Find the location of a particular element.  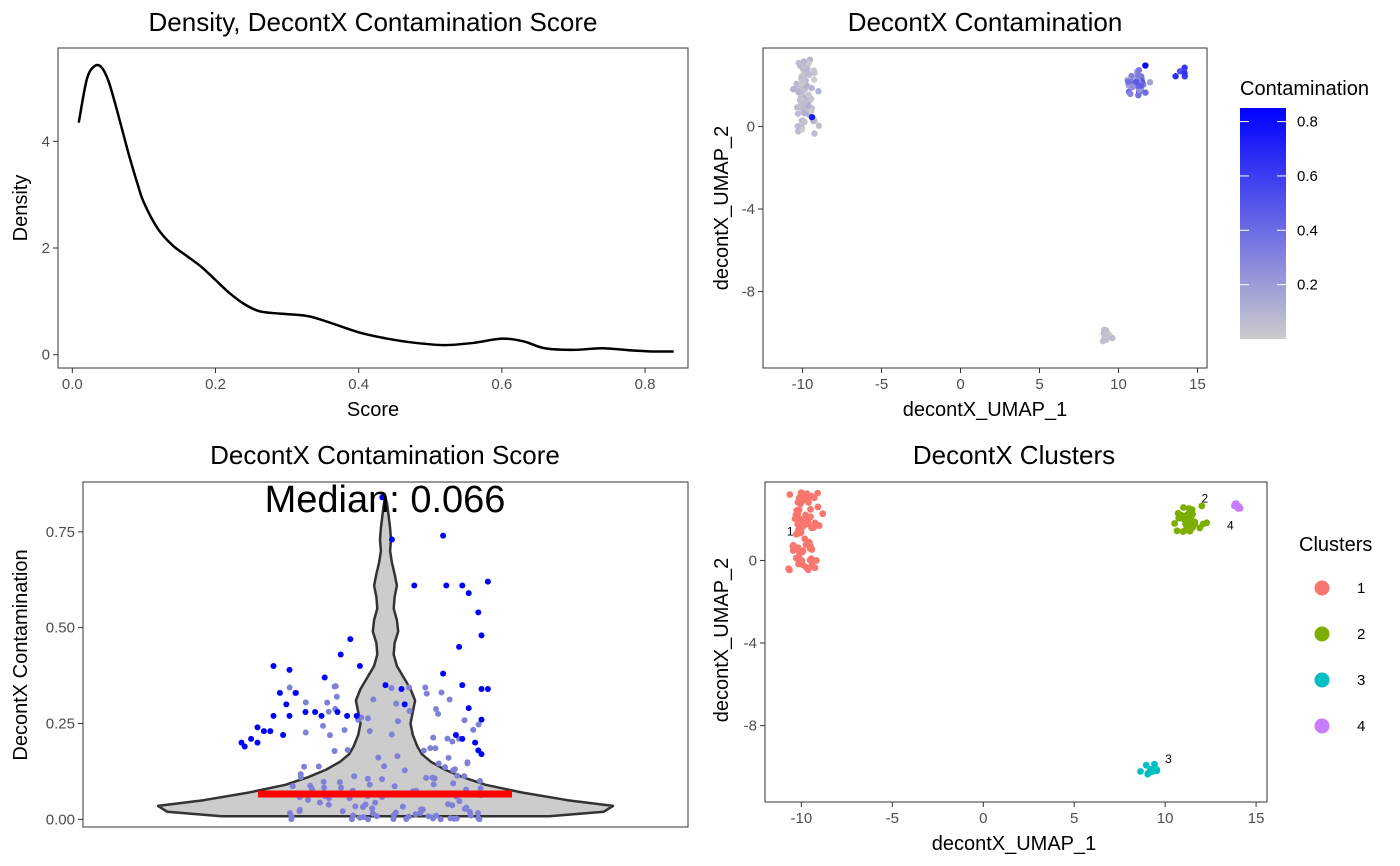

density-y-tick-label: 0 is located at coordinates (46, 355).